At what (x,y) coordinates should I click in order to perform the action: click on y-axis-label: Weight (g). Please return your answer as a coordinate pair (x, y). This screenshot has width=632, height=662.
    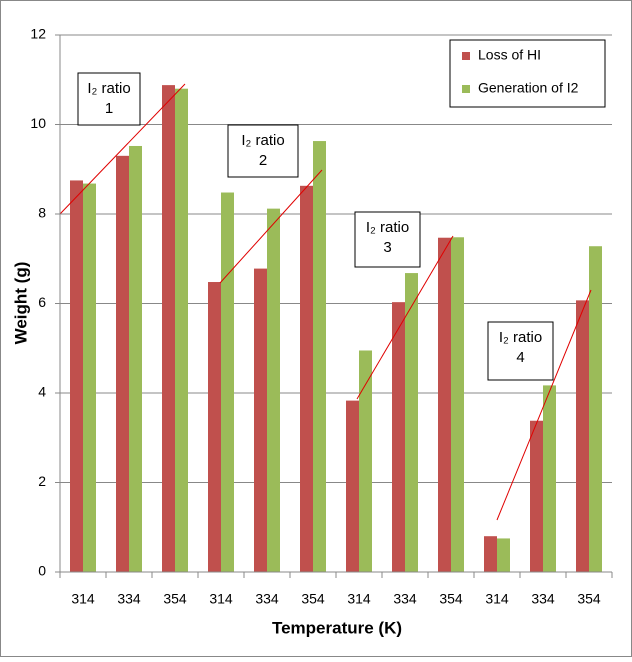
    Looking at the image, I should click on (20, 303).